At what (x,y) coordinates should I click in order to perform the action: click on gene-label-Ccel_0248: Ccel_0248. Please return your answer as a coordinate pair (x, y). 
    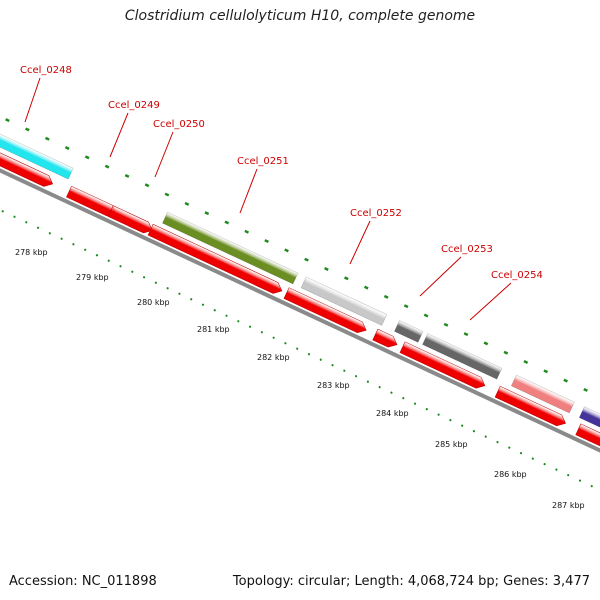
    Looking at the image, I should click on (46, 70).